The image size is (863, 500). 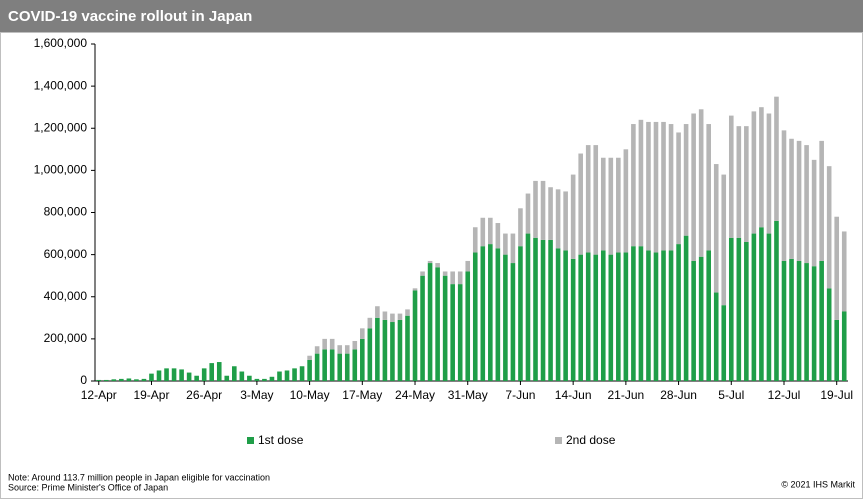 I want to click on x-tick-label: 17-May, so click(x=362, y=395).